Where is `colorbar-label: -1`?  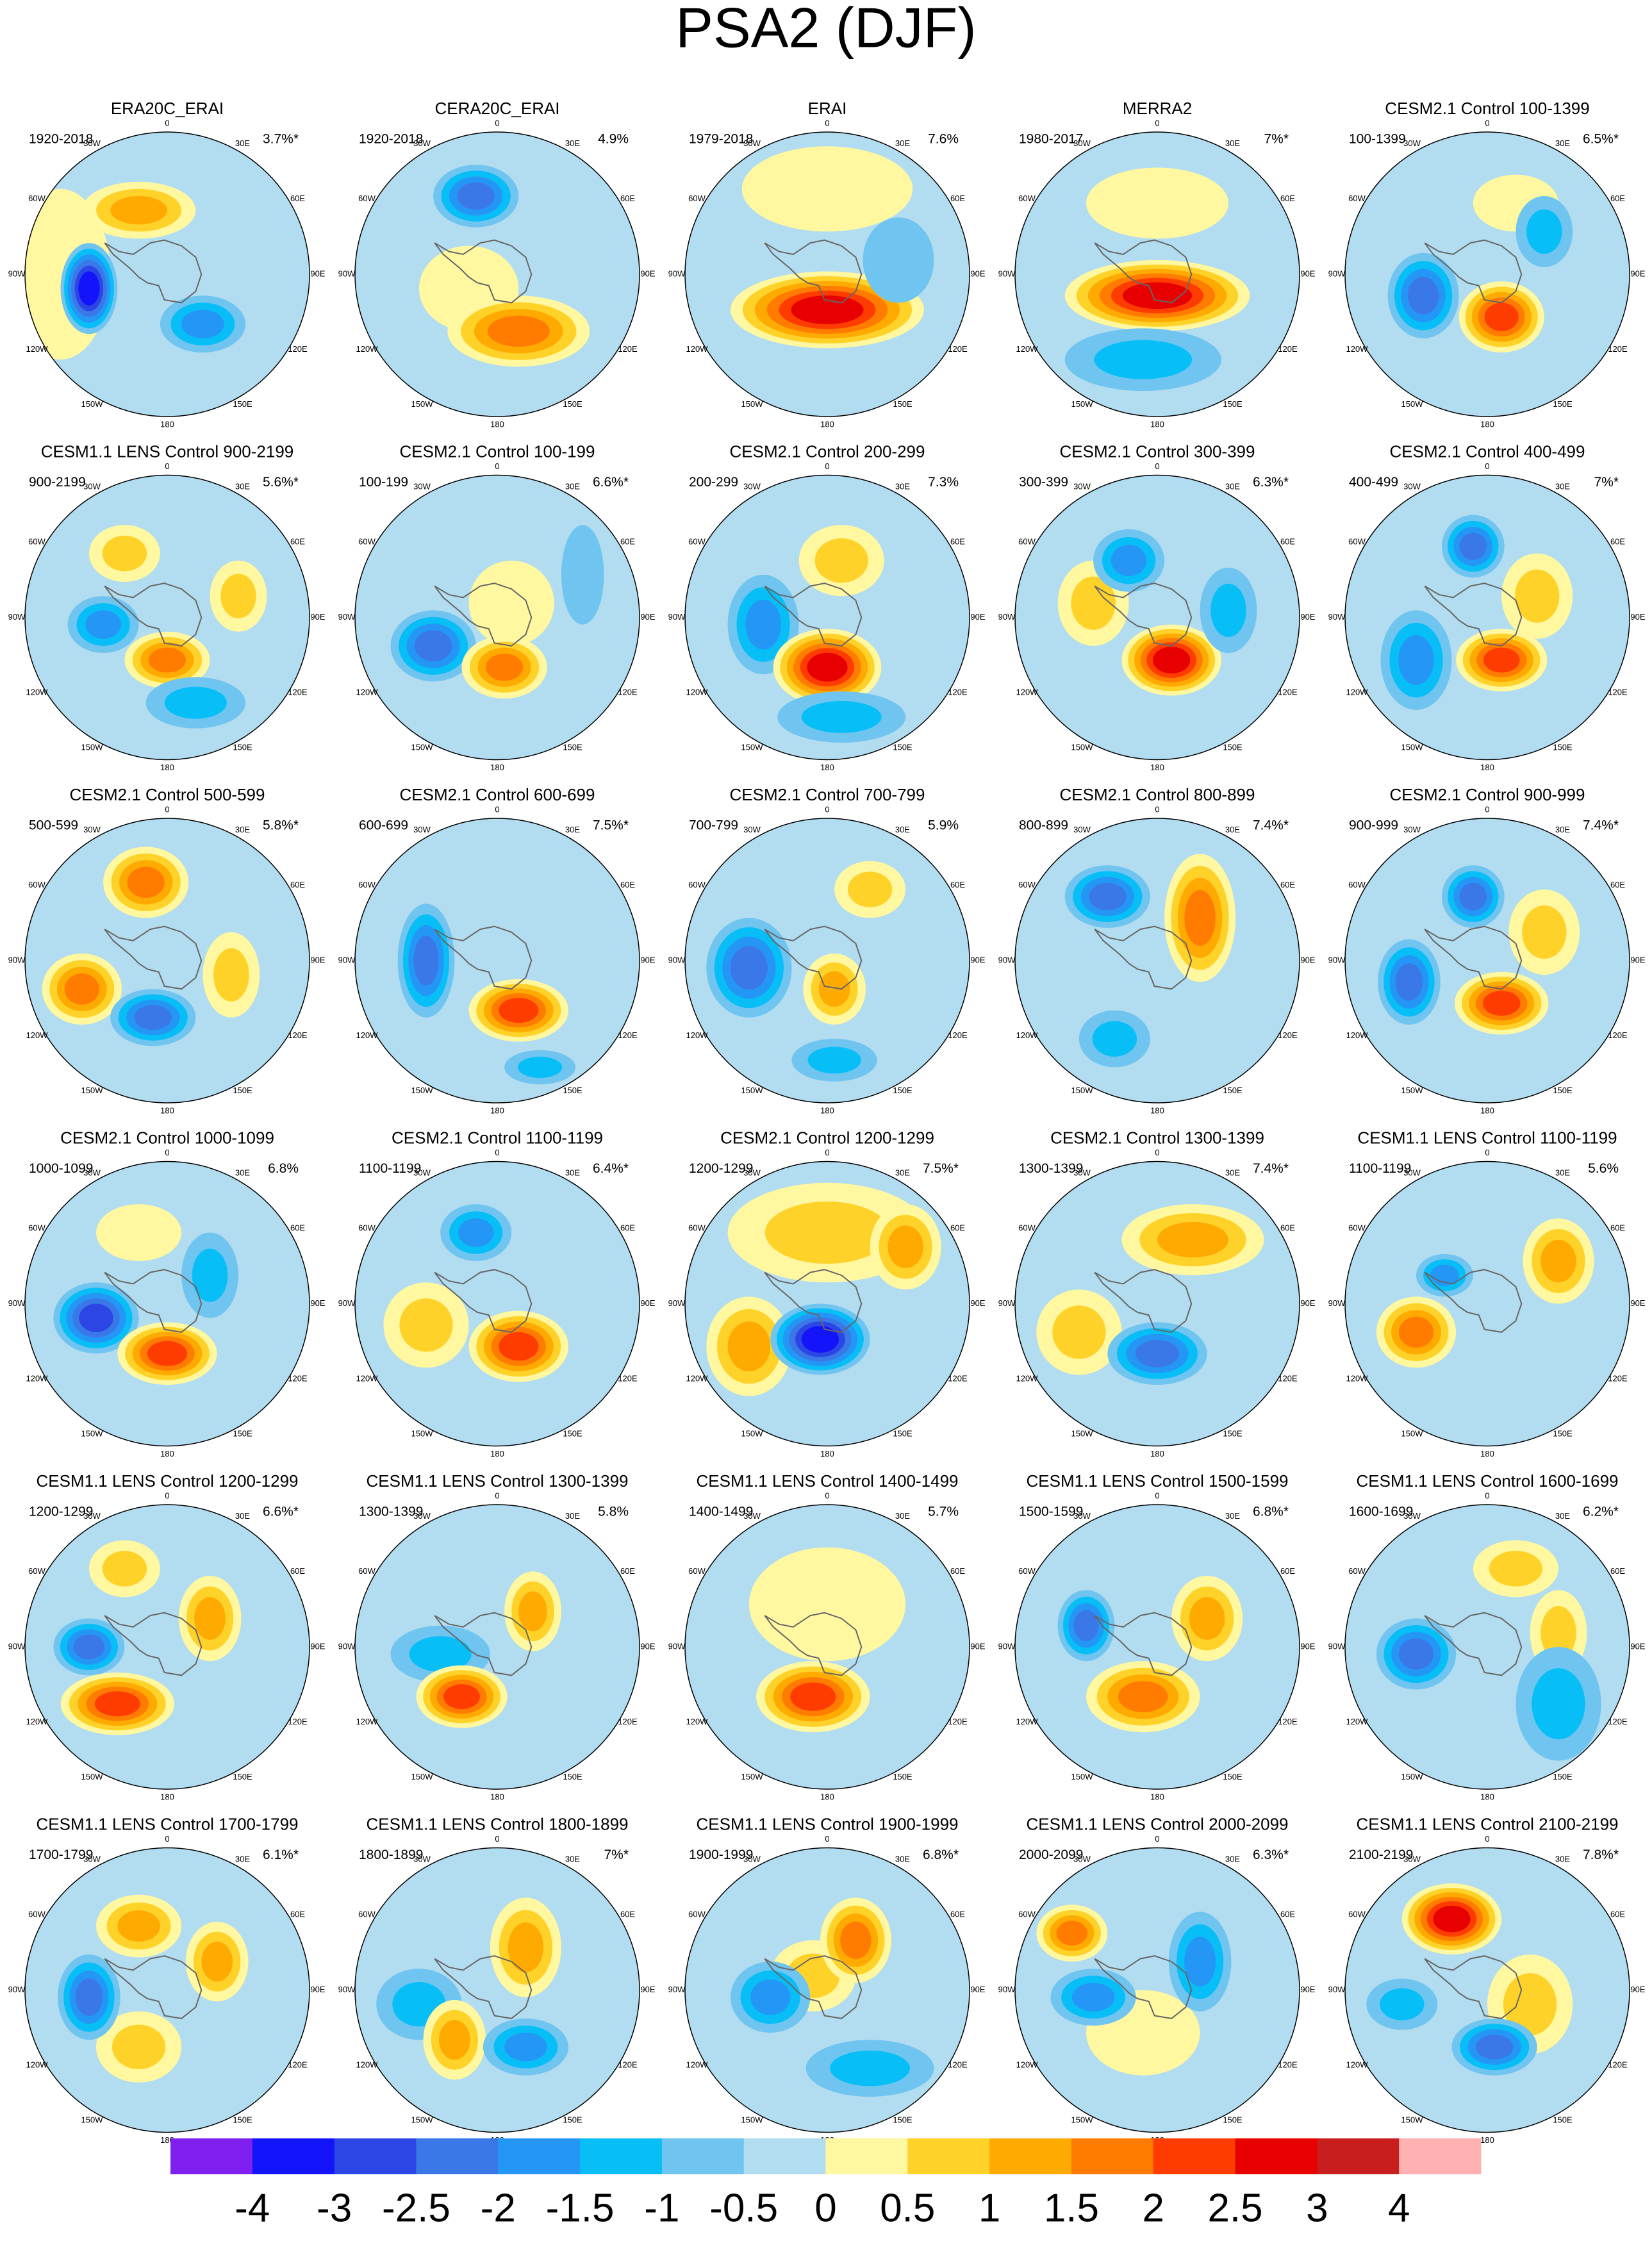 colorbar-label: -1 is located at coordinates (662, 2208).